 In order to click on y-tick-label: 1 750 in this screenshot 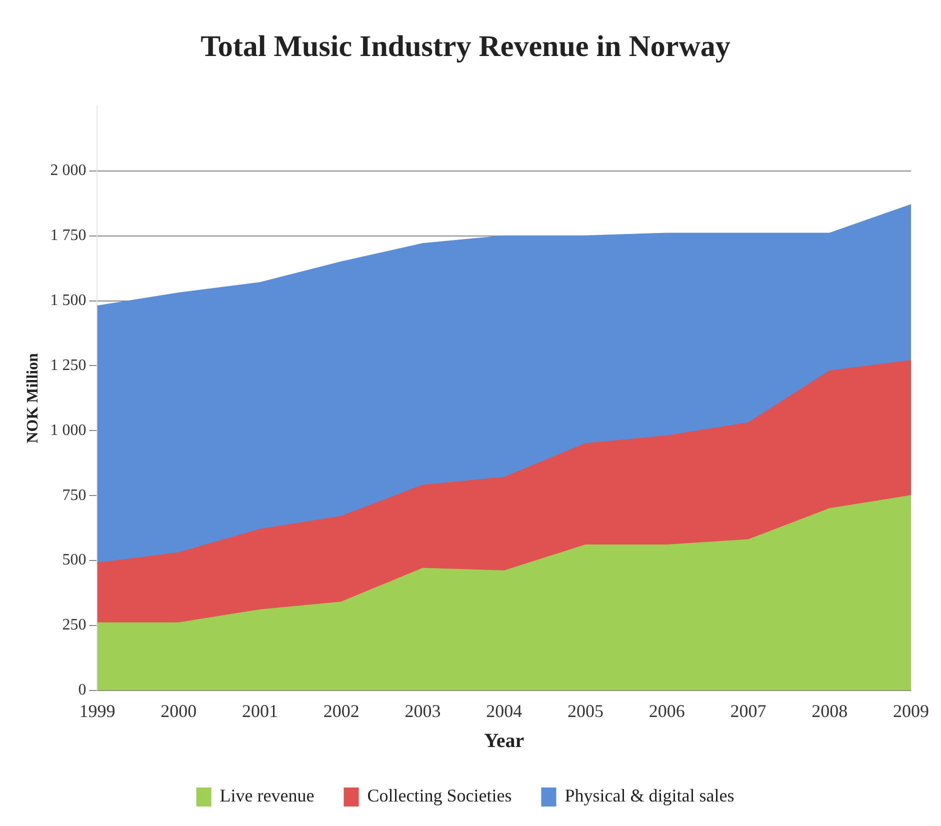, I will do `click(68, 235)`.